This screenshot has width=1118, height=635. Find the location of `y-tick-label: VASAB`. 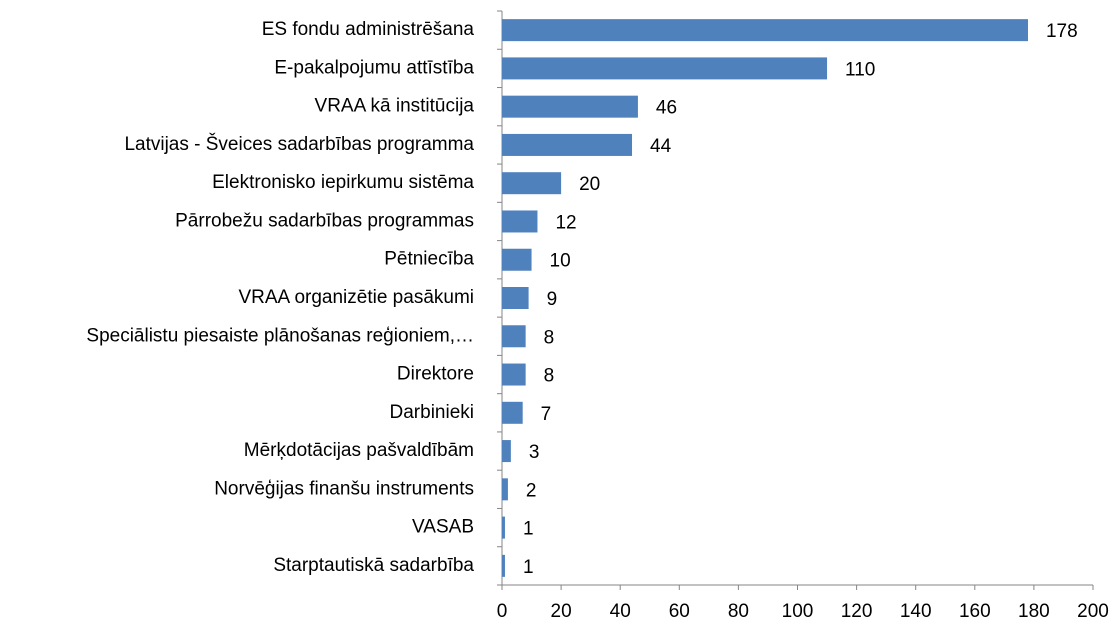

y-tick-label: VASAB is located at coordinates (443, 527).